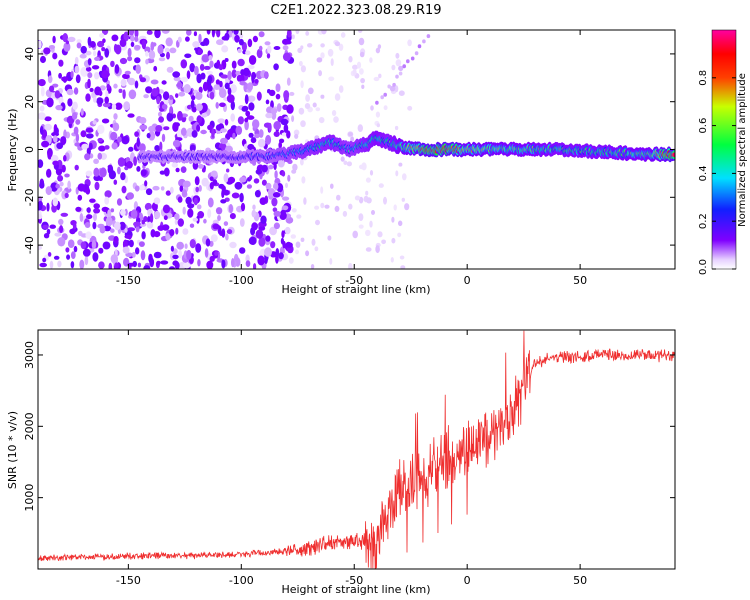  I want to click on page-title: C2E1.2022.323.08.29.R19, so click(355, 10).